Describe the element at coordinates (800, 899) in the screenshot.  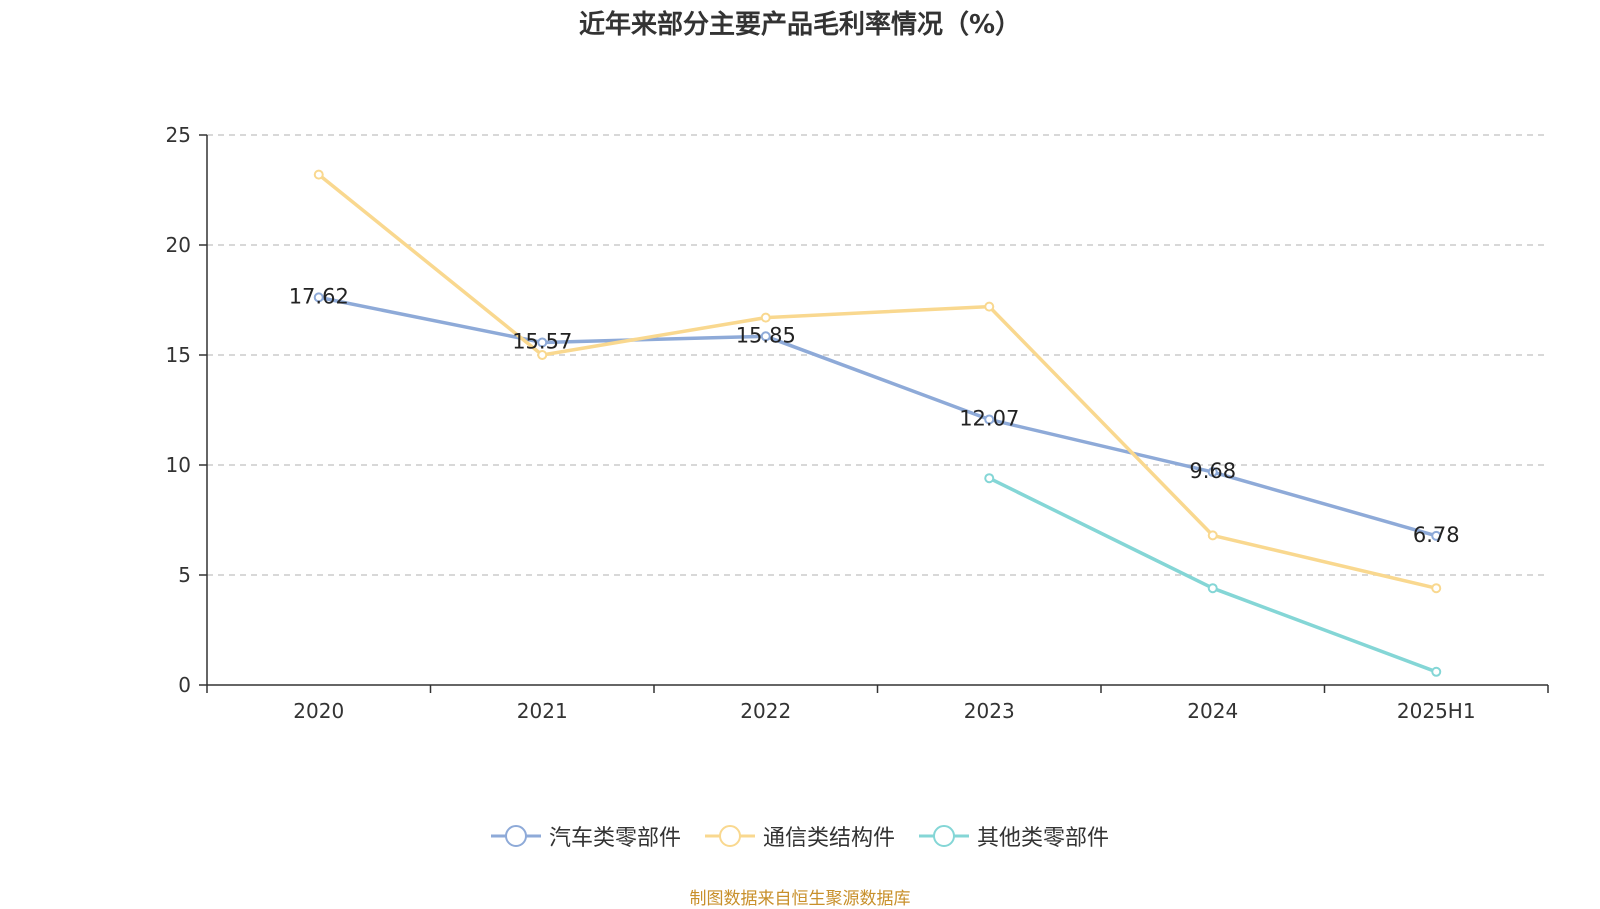
I see `source-note: 制图数据来自恒生聚源数据库` at that location.